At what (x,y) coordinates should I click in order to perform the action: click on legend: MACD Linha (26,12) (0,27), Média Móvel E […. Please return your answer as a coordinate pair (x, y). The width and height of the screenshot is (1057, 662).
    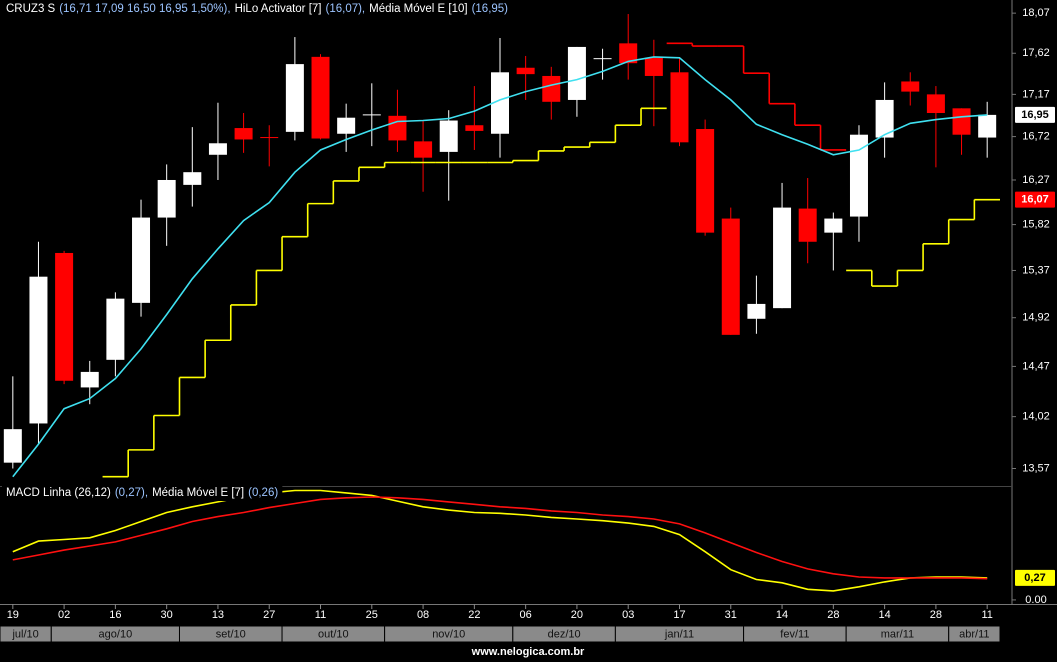
    Looking at the image, I should click on (142, 493).